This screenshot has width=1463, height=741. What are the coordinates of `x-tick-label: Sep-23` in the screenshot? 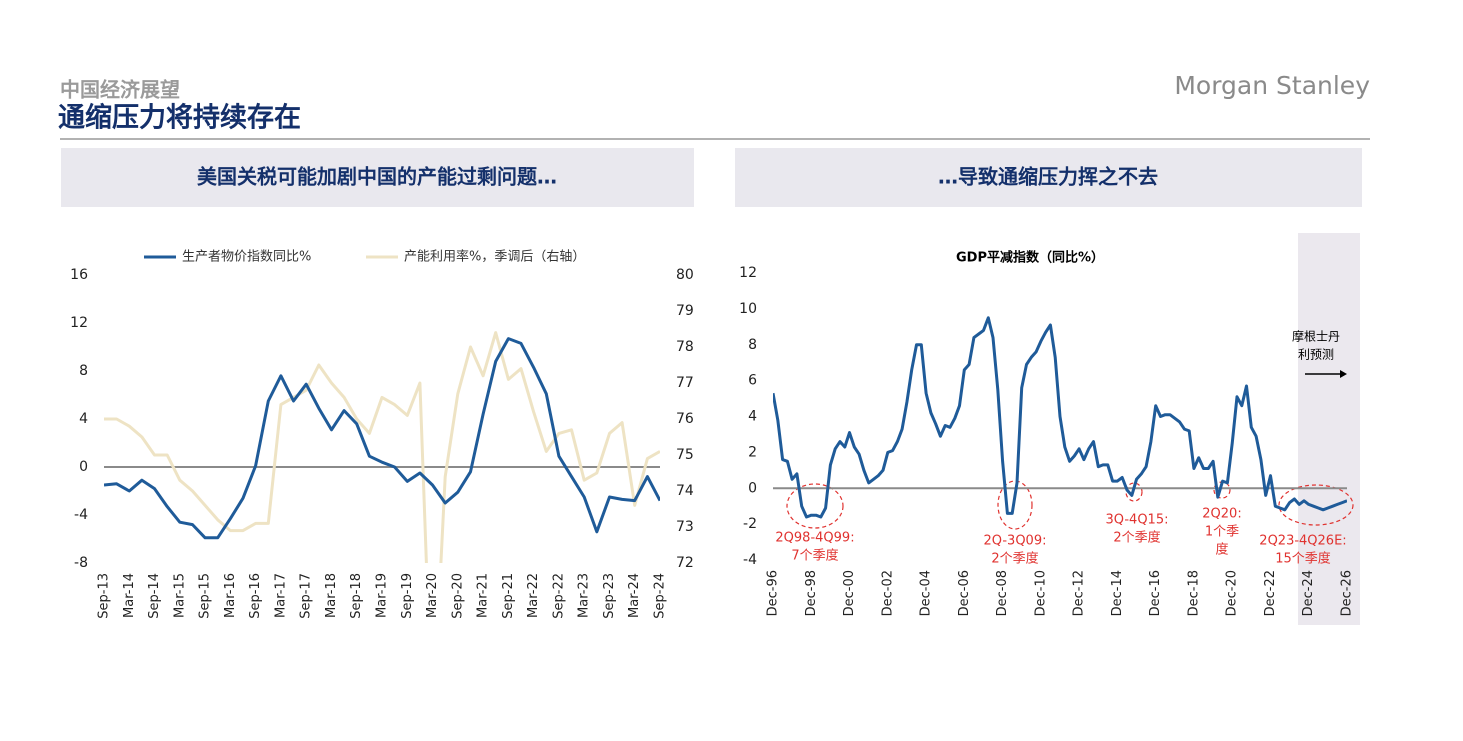 It's located at (609, 596).